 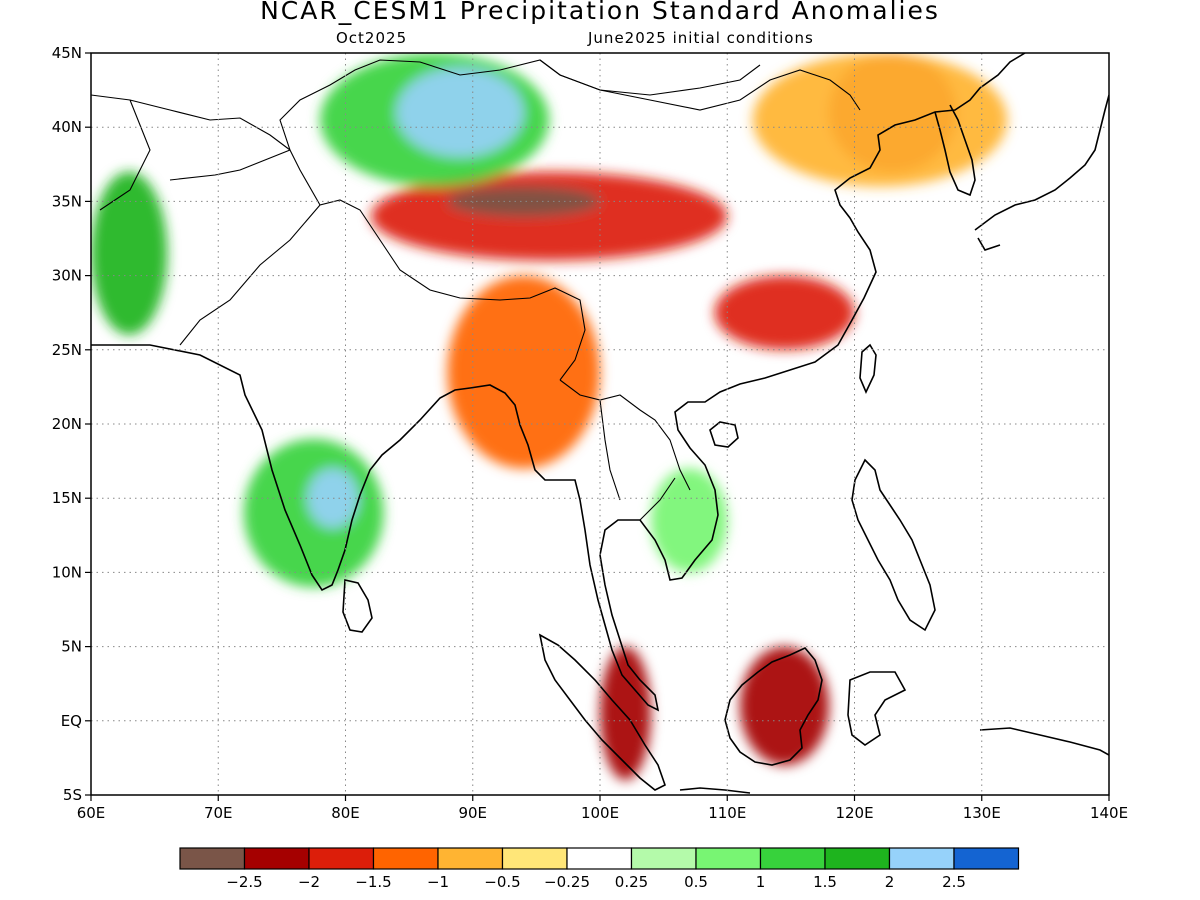 What do you see at coordinates (472, 813) in the screenshot?
I see `x-tick-label: 90E` at bounding box center [472, 813].